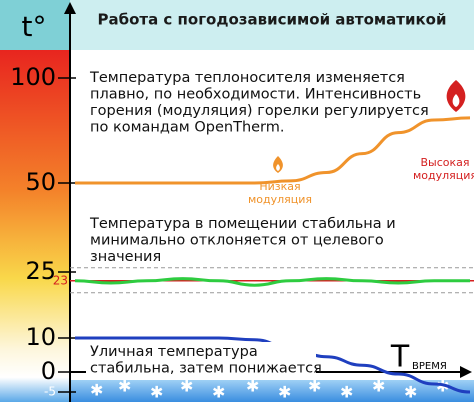 This screenshot has height=402, width=474. I want to click on annotation: Высокая, so click(444, 162).